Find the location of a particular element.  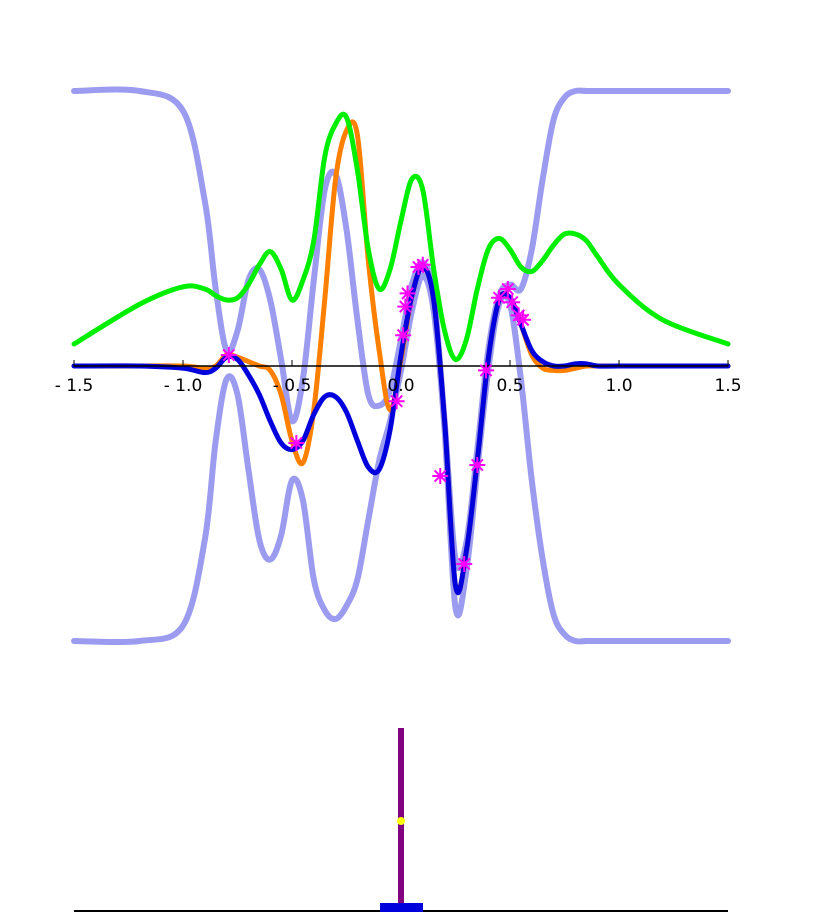

x-tick-label: - 1.0 is located at coordinates (183, 386).